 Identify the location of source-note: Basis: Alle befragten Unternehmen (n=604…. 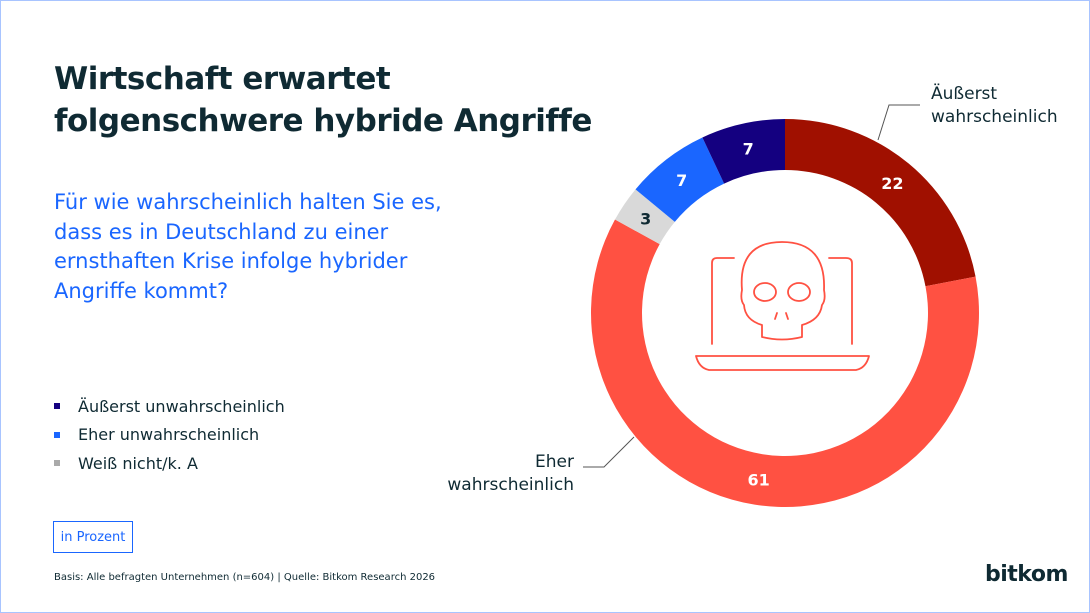
(245, 577).